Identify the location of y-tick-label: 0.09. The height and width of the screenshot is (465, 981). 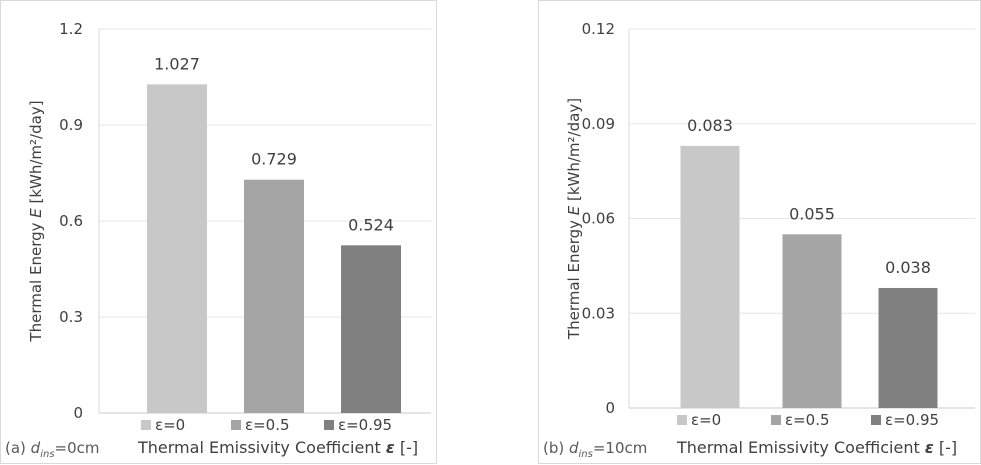
(598, 124).